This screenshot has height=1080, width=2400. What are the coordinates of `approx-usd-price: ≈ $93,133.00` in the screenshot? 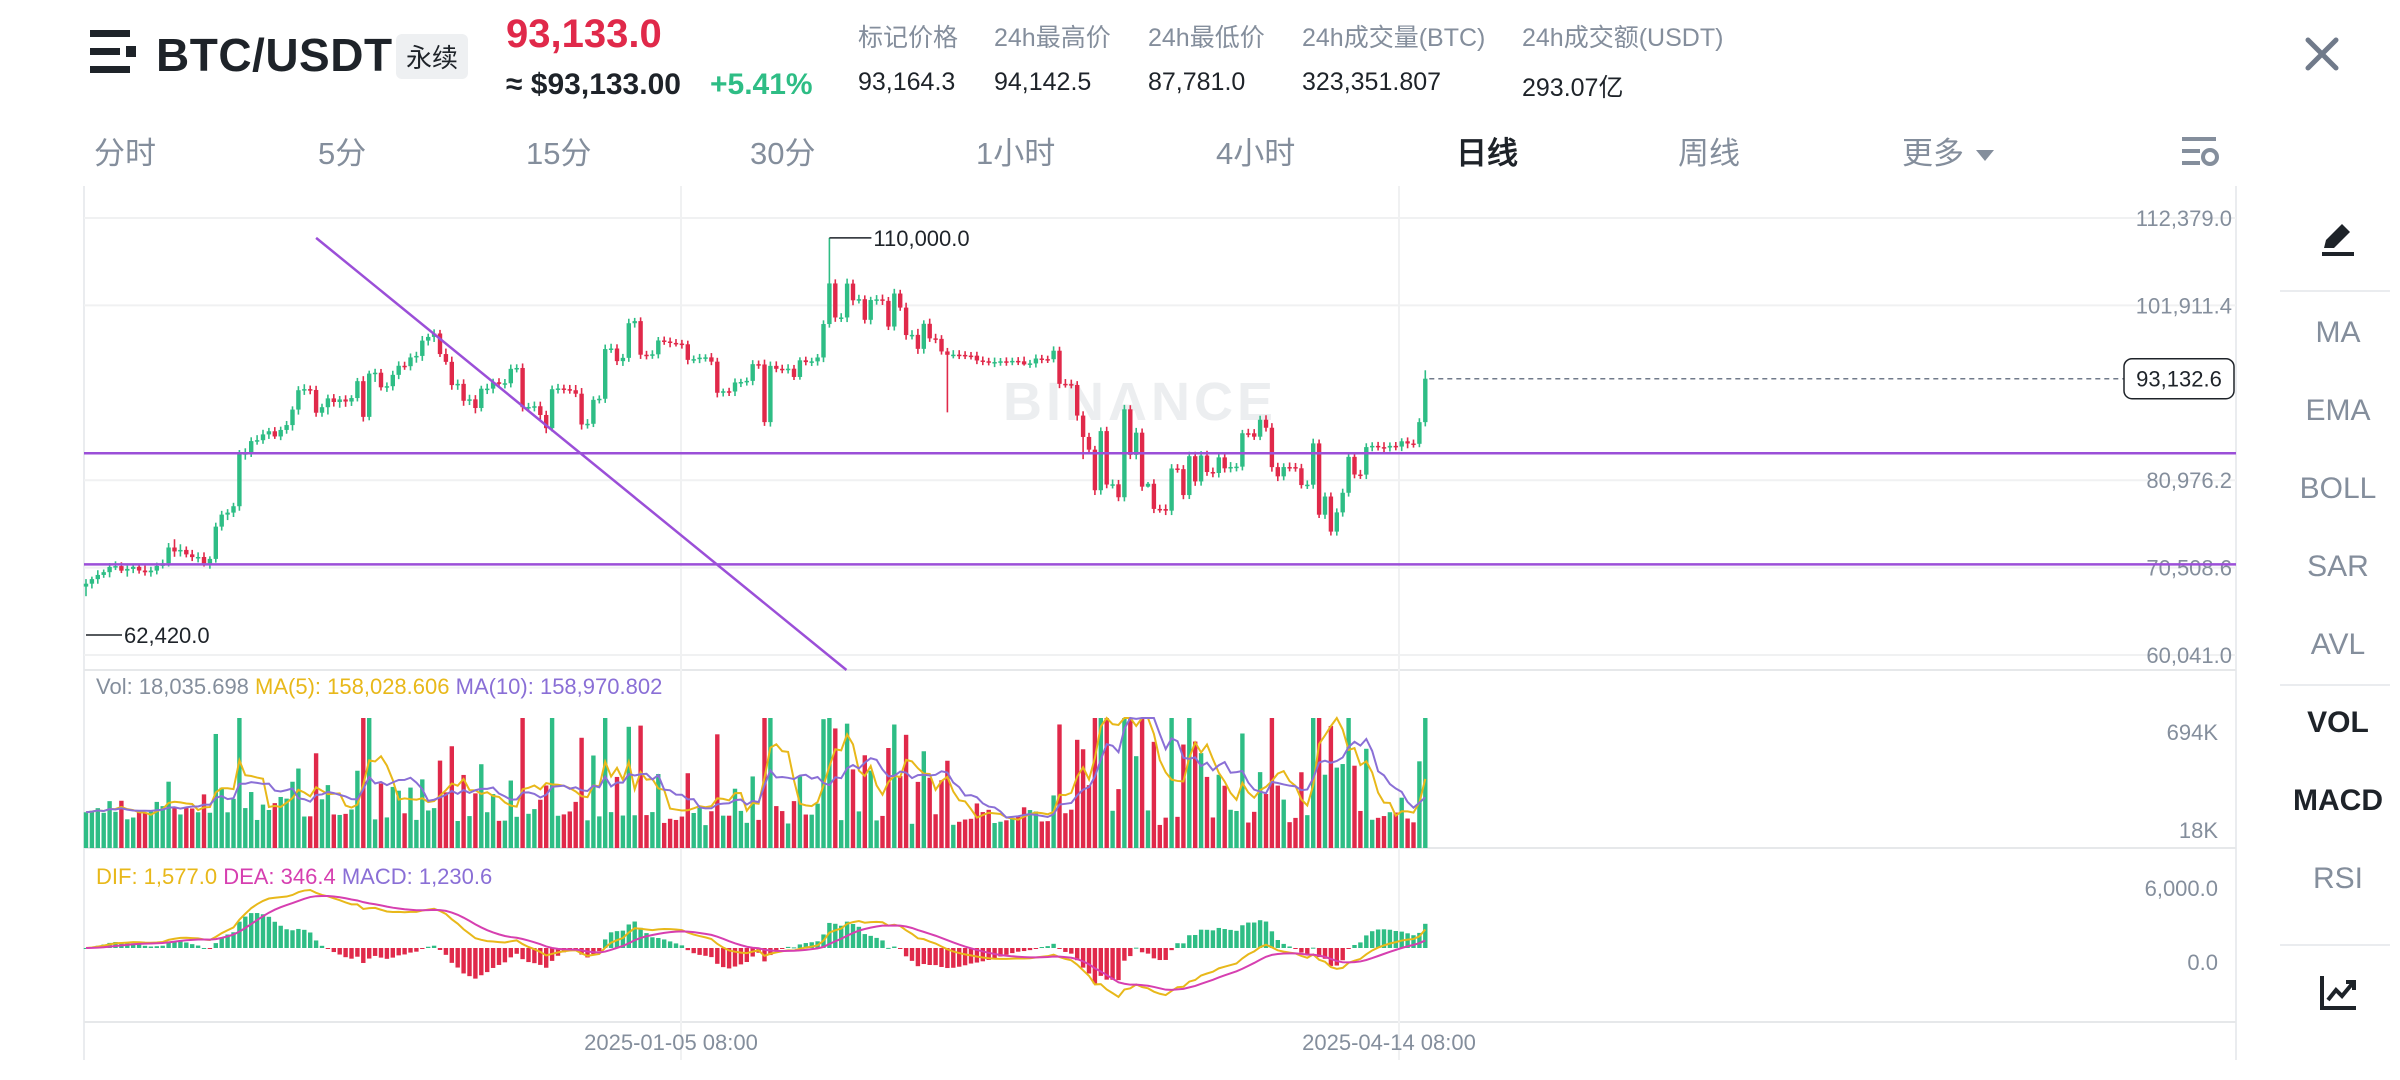 It's located at (593, 84).